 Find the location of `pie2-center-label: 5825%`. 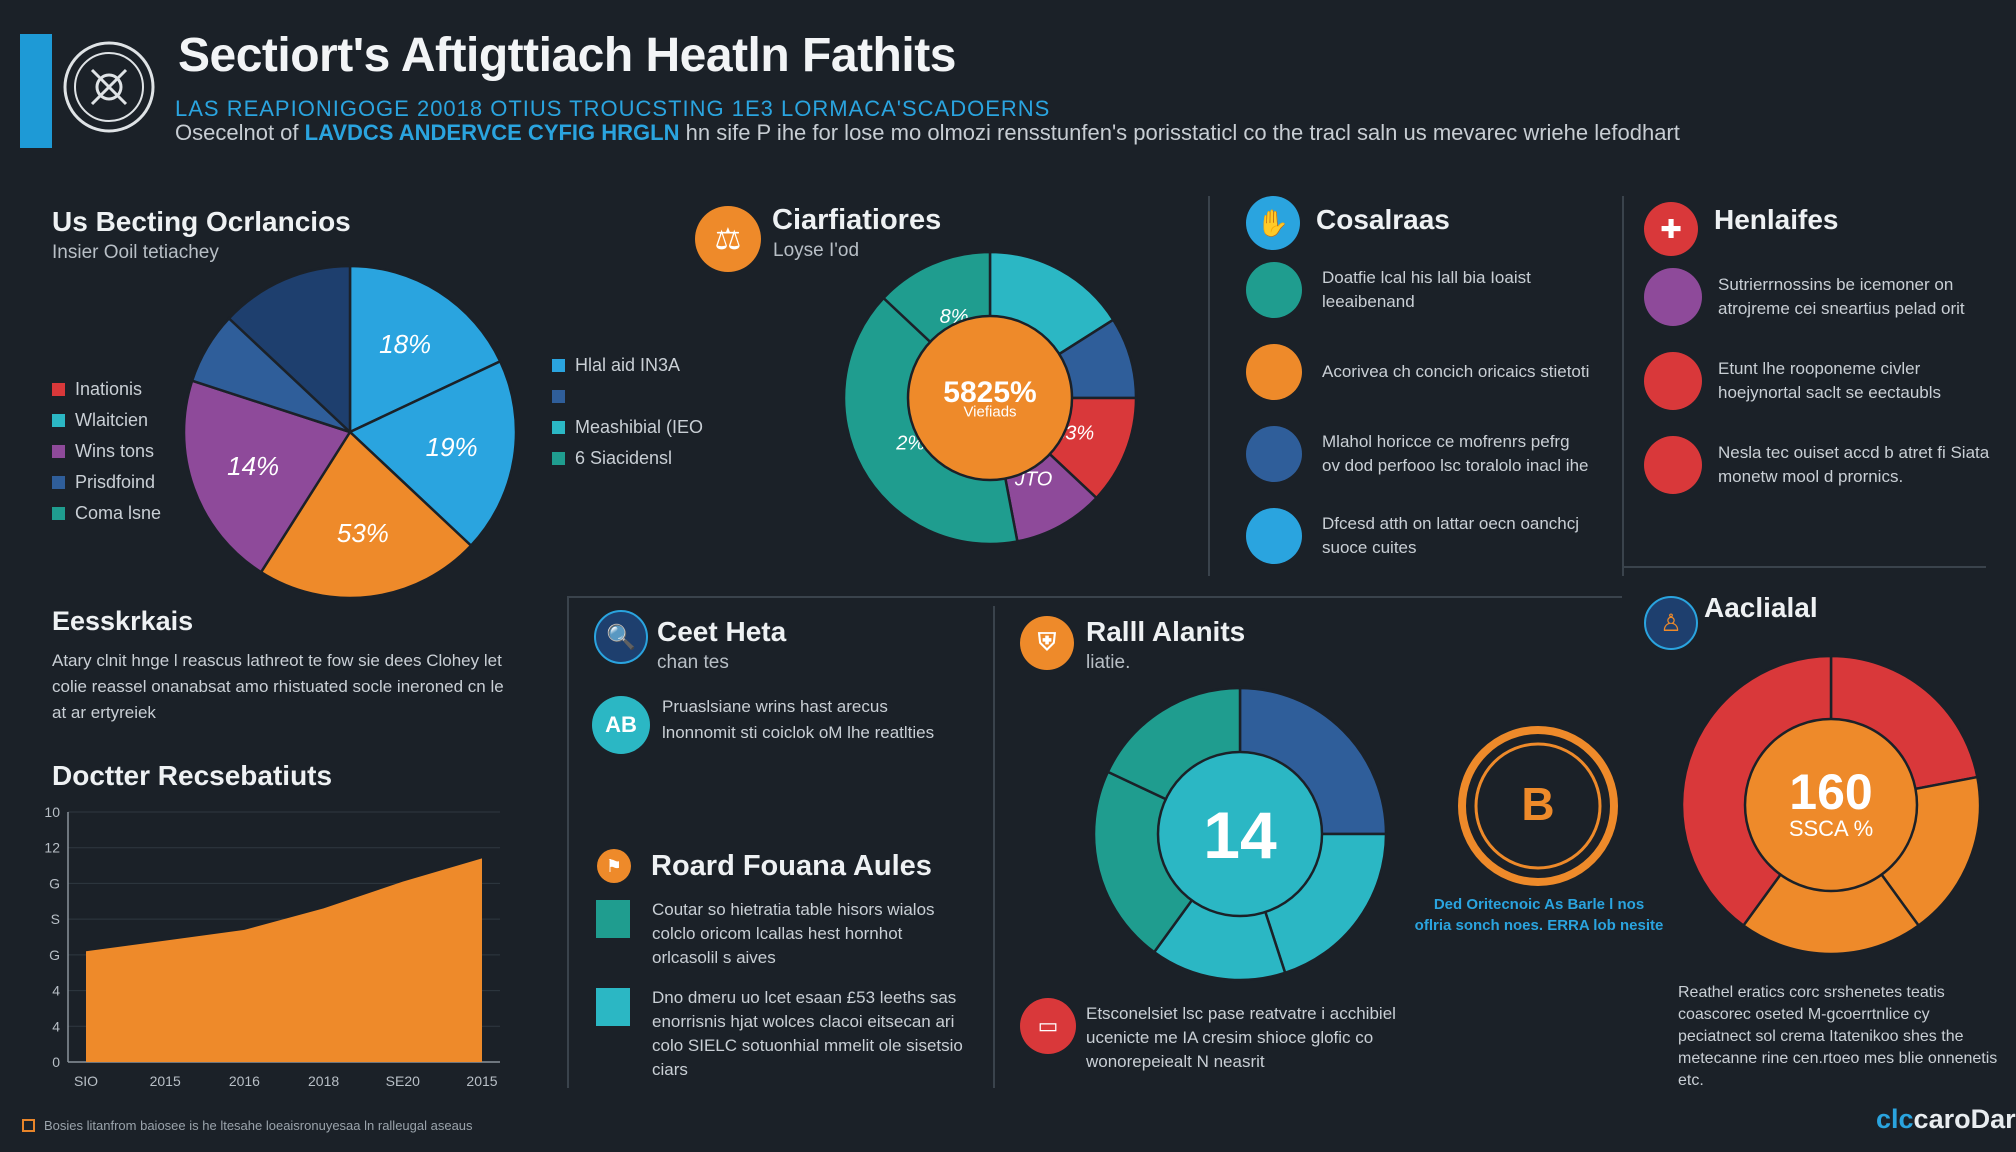

pie2-center-label: 5825% is located at coordinates (989, 392).